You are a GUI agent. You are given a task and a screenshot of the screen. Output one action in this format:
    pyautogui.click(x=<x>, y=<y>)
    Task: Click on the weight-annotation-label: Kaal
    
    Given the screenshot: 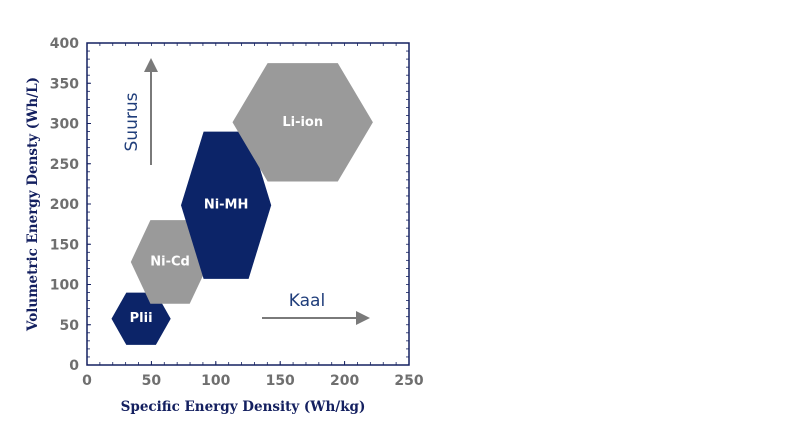 What is the action you would take?
    pyautogui.click(x=307, y=301)
    